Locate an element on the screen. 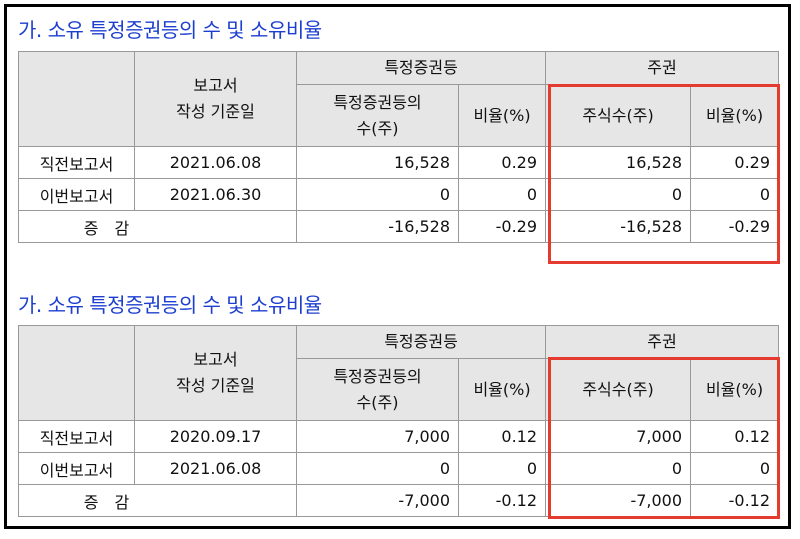 The image size is (800, 539). share-ratio-change: -0.29 is located at coordinates (735, 226).